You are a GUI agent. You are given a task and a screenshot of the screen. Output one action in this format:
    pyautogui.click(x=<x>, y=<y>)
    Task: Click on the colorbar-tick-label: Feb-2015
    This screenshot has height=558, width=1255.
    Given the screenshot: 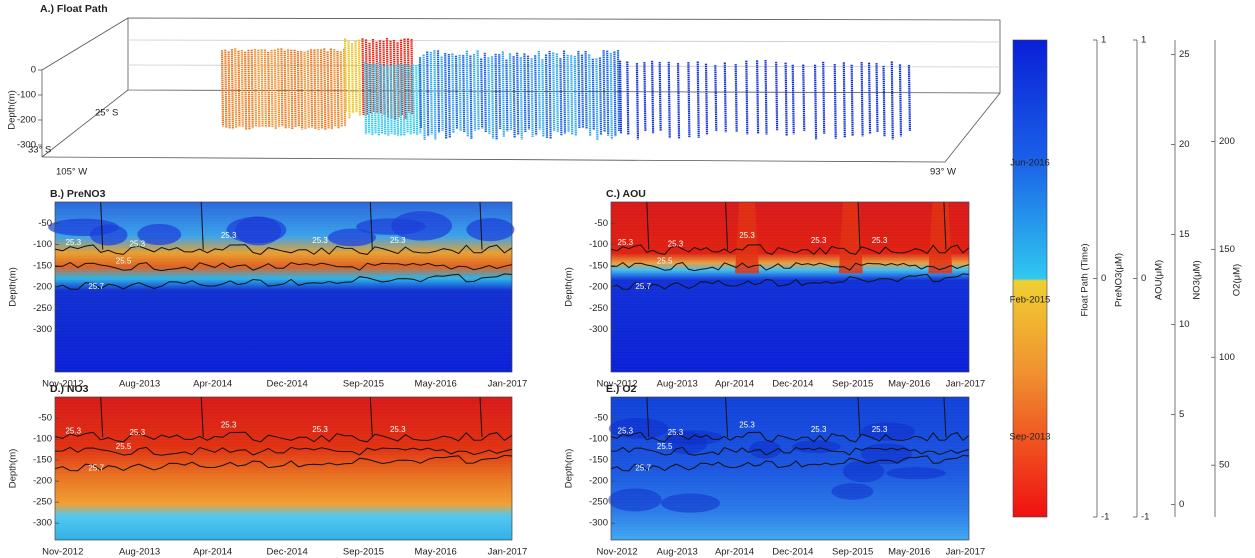 What is the action you would take?
    pyautogui.click(x=1030, y=300)
    